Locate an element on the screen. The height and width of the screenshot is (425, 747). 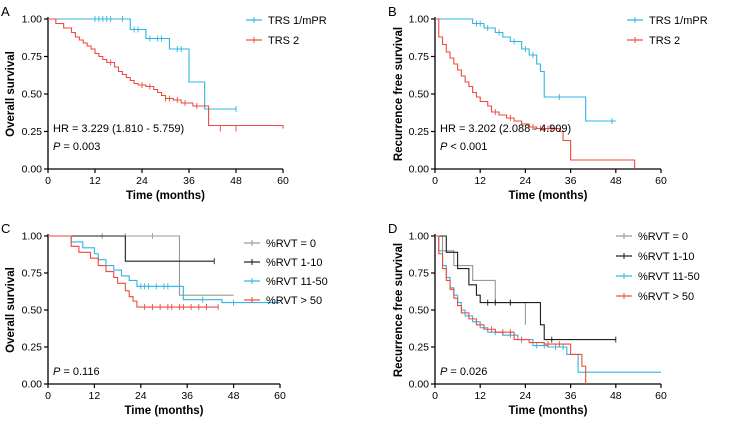
p-value: P = 0.003 is located at coordinates (76, 147).